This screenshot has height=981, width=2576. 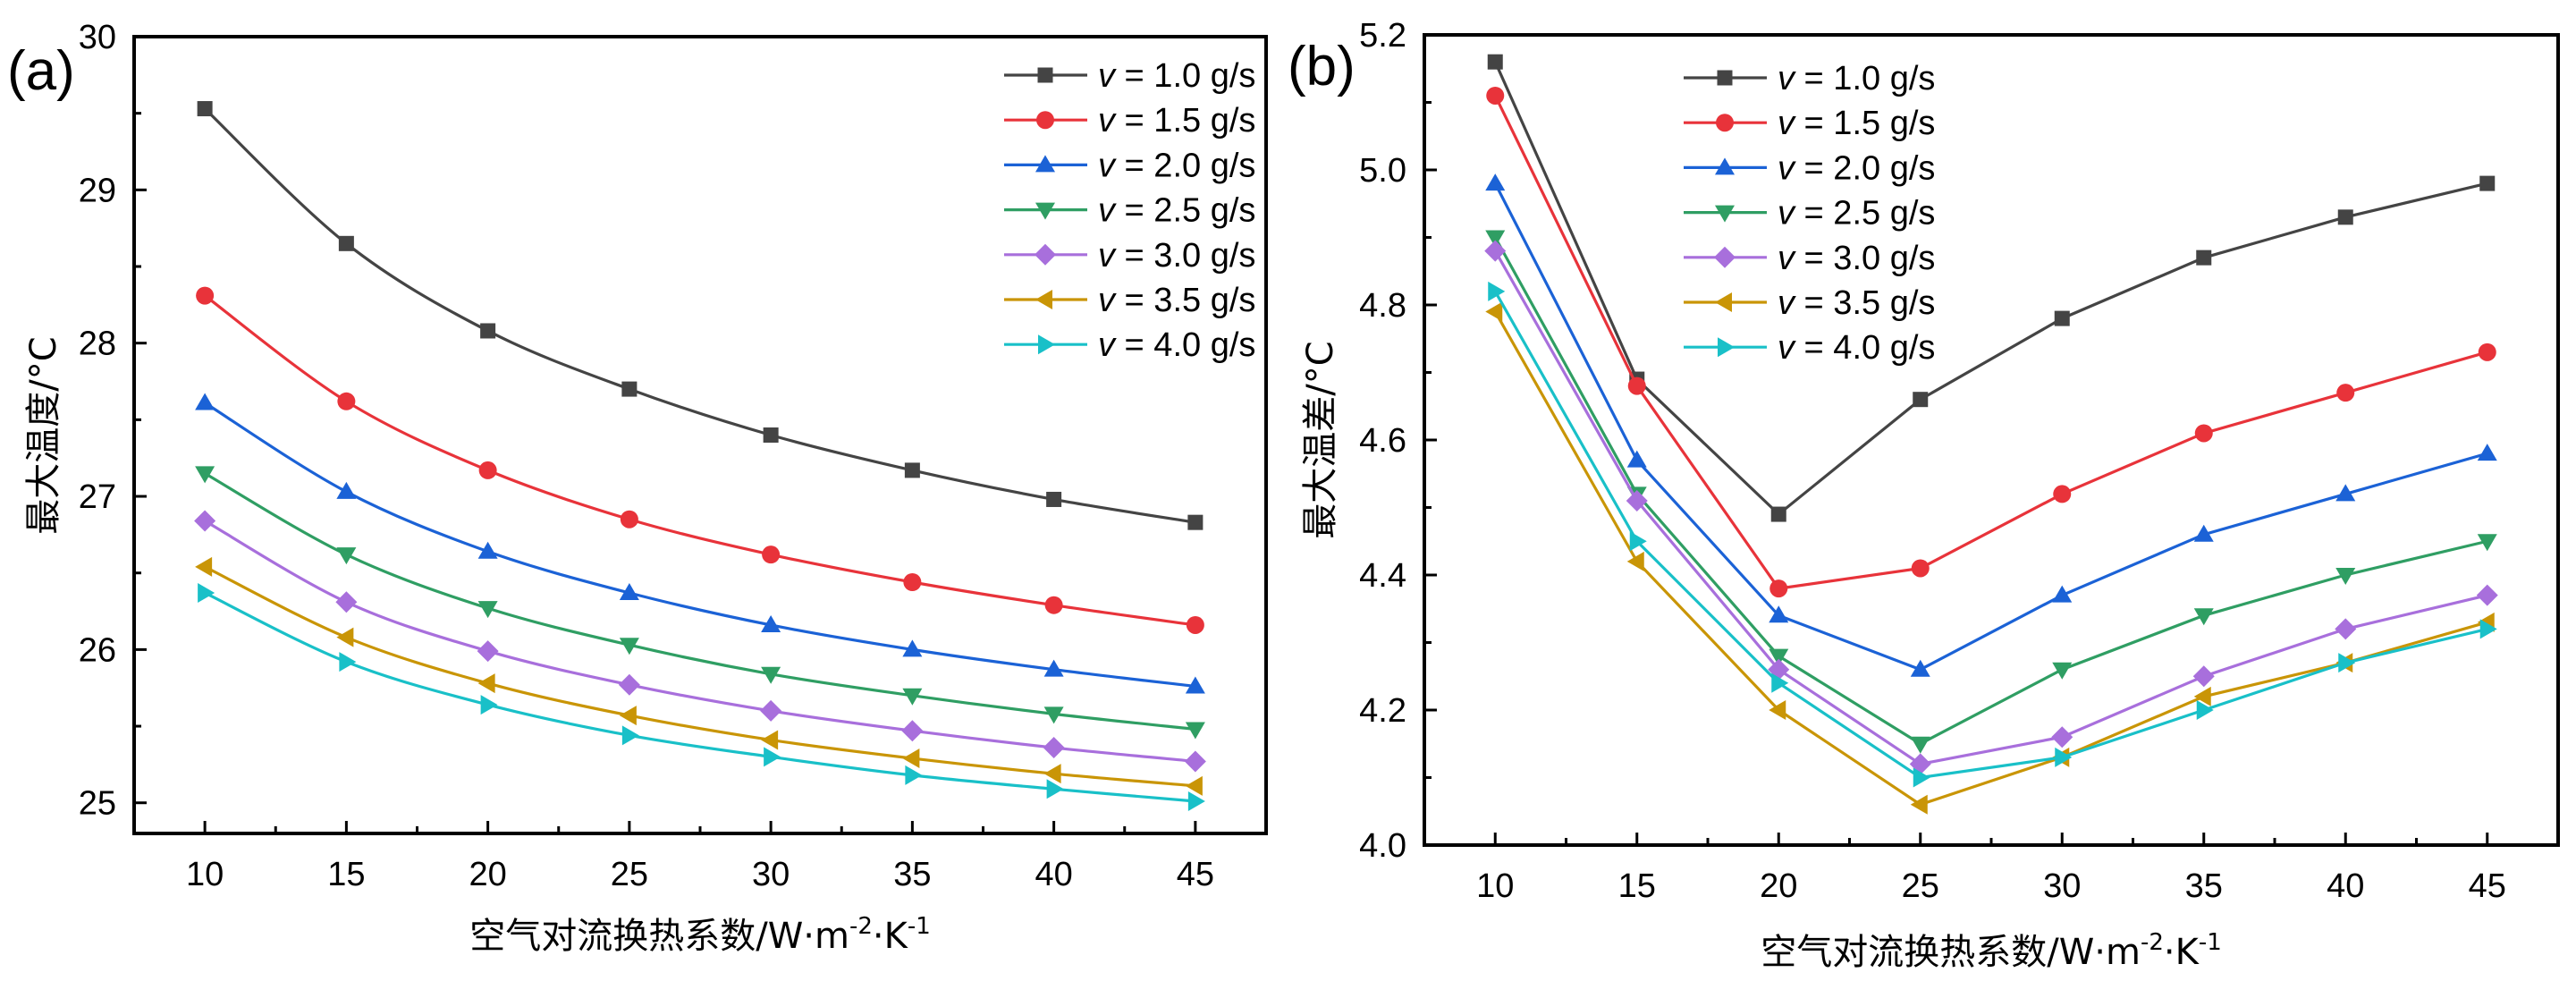 I want to click on panel-b-legend-item: v = 4.0 g/s, so click(x=1809, y=348).